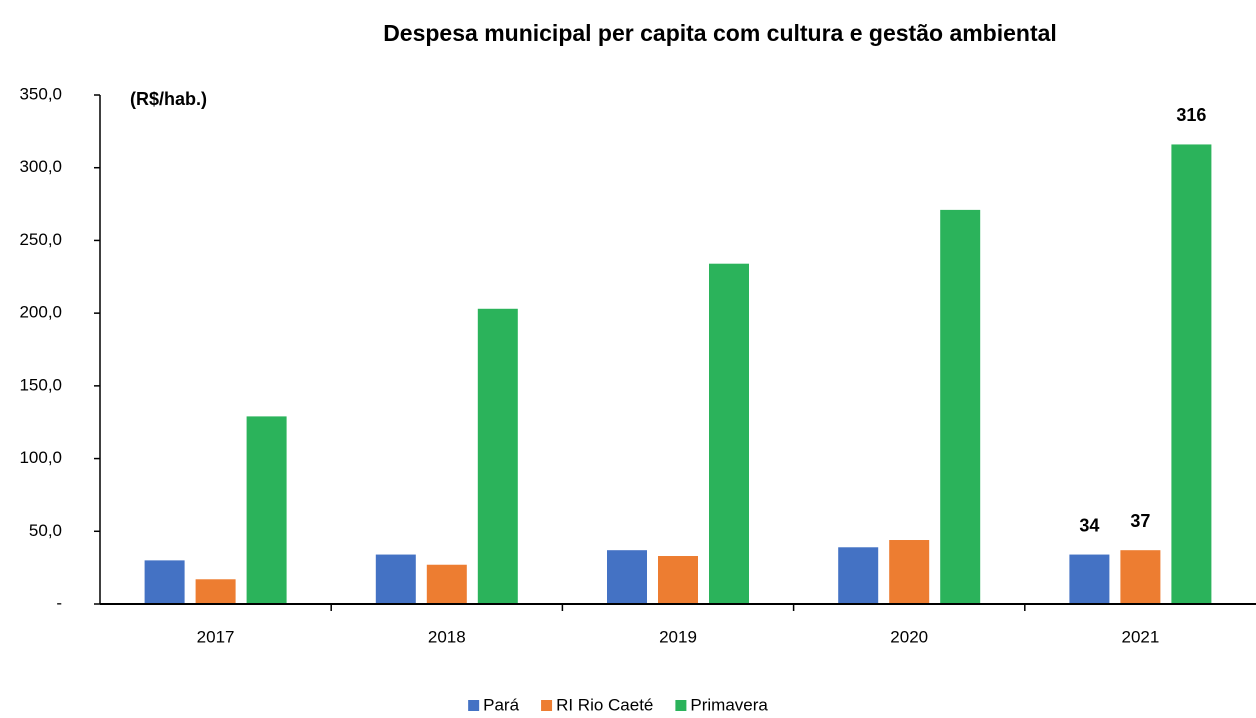  Describe the element at coordinates (501, 704) in the screenshot. I see `legend-label: Pará` at that location.